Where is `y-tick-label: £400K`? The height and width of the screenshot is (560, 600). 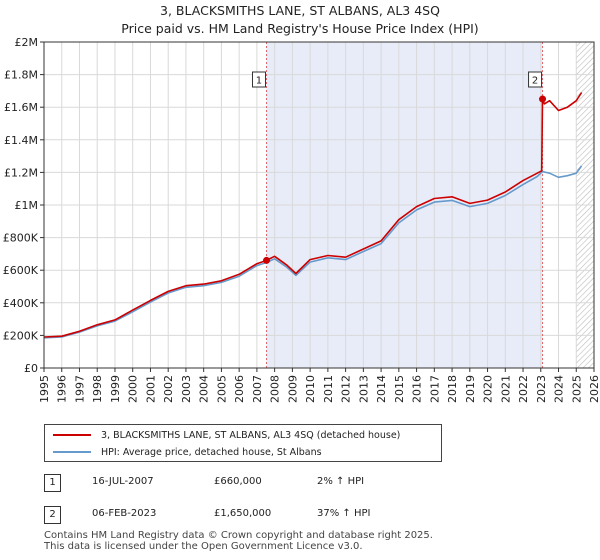 y-tick-label: £400K is located at coordinates (21, 303).